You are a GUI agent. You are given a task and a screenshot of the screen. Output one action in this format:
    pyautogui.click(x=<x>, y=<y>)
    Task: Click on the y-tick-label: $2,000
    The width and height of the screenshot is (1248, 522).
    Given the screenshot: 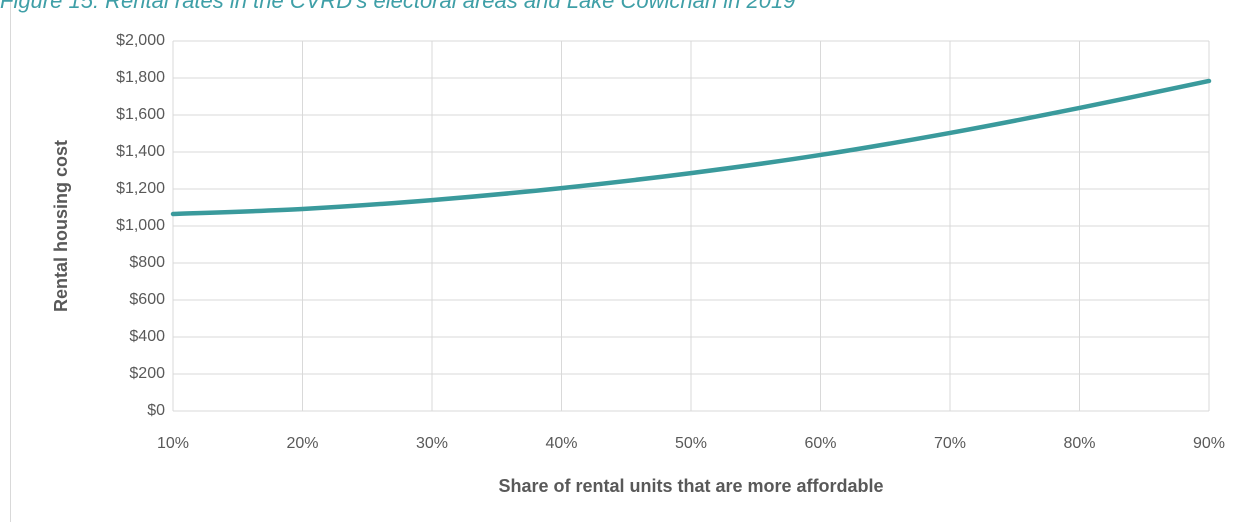 What is the action you would take?
    pyautogui.click(x=140, y=40)
    